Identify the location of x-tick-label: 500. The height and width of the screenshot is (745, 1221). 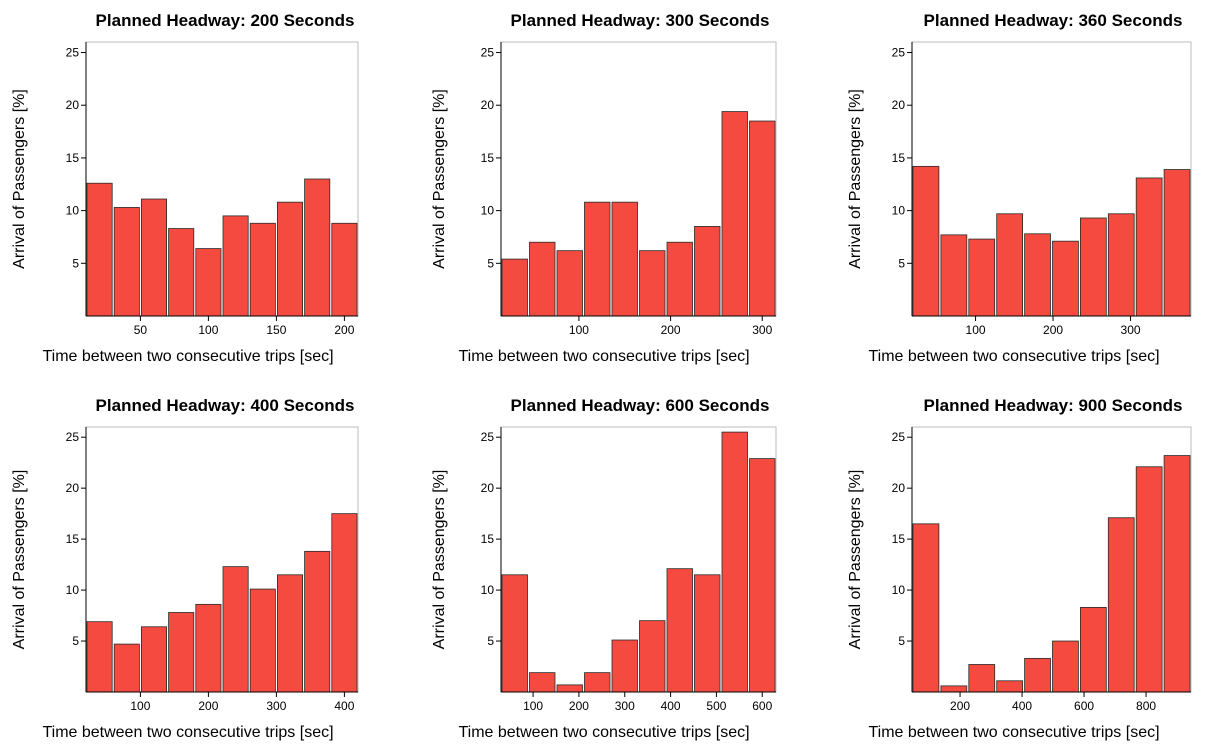
(716, 706).